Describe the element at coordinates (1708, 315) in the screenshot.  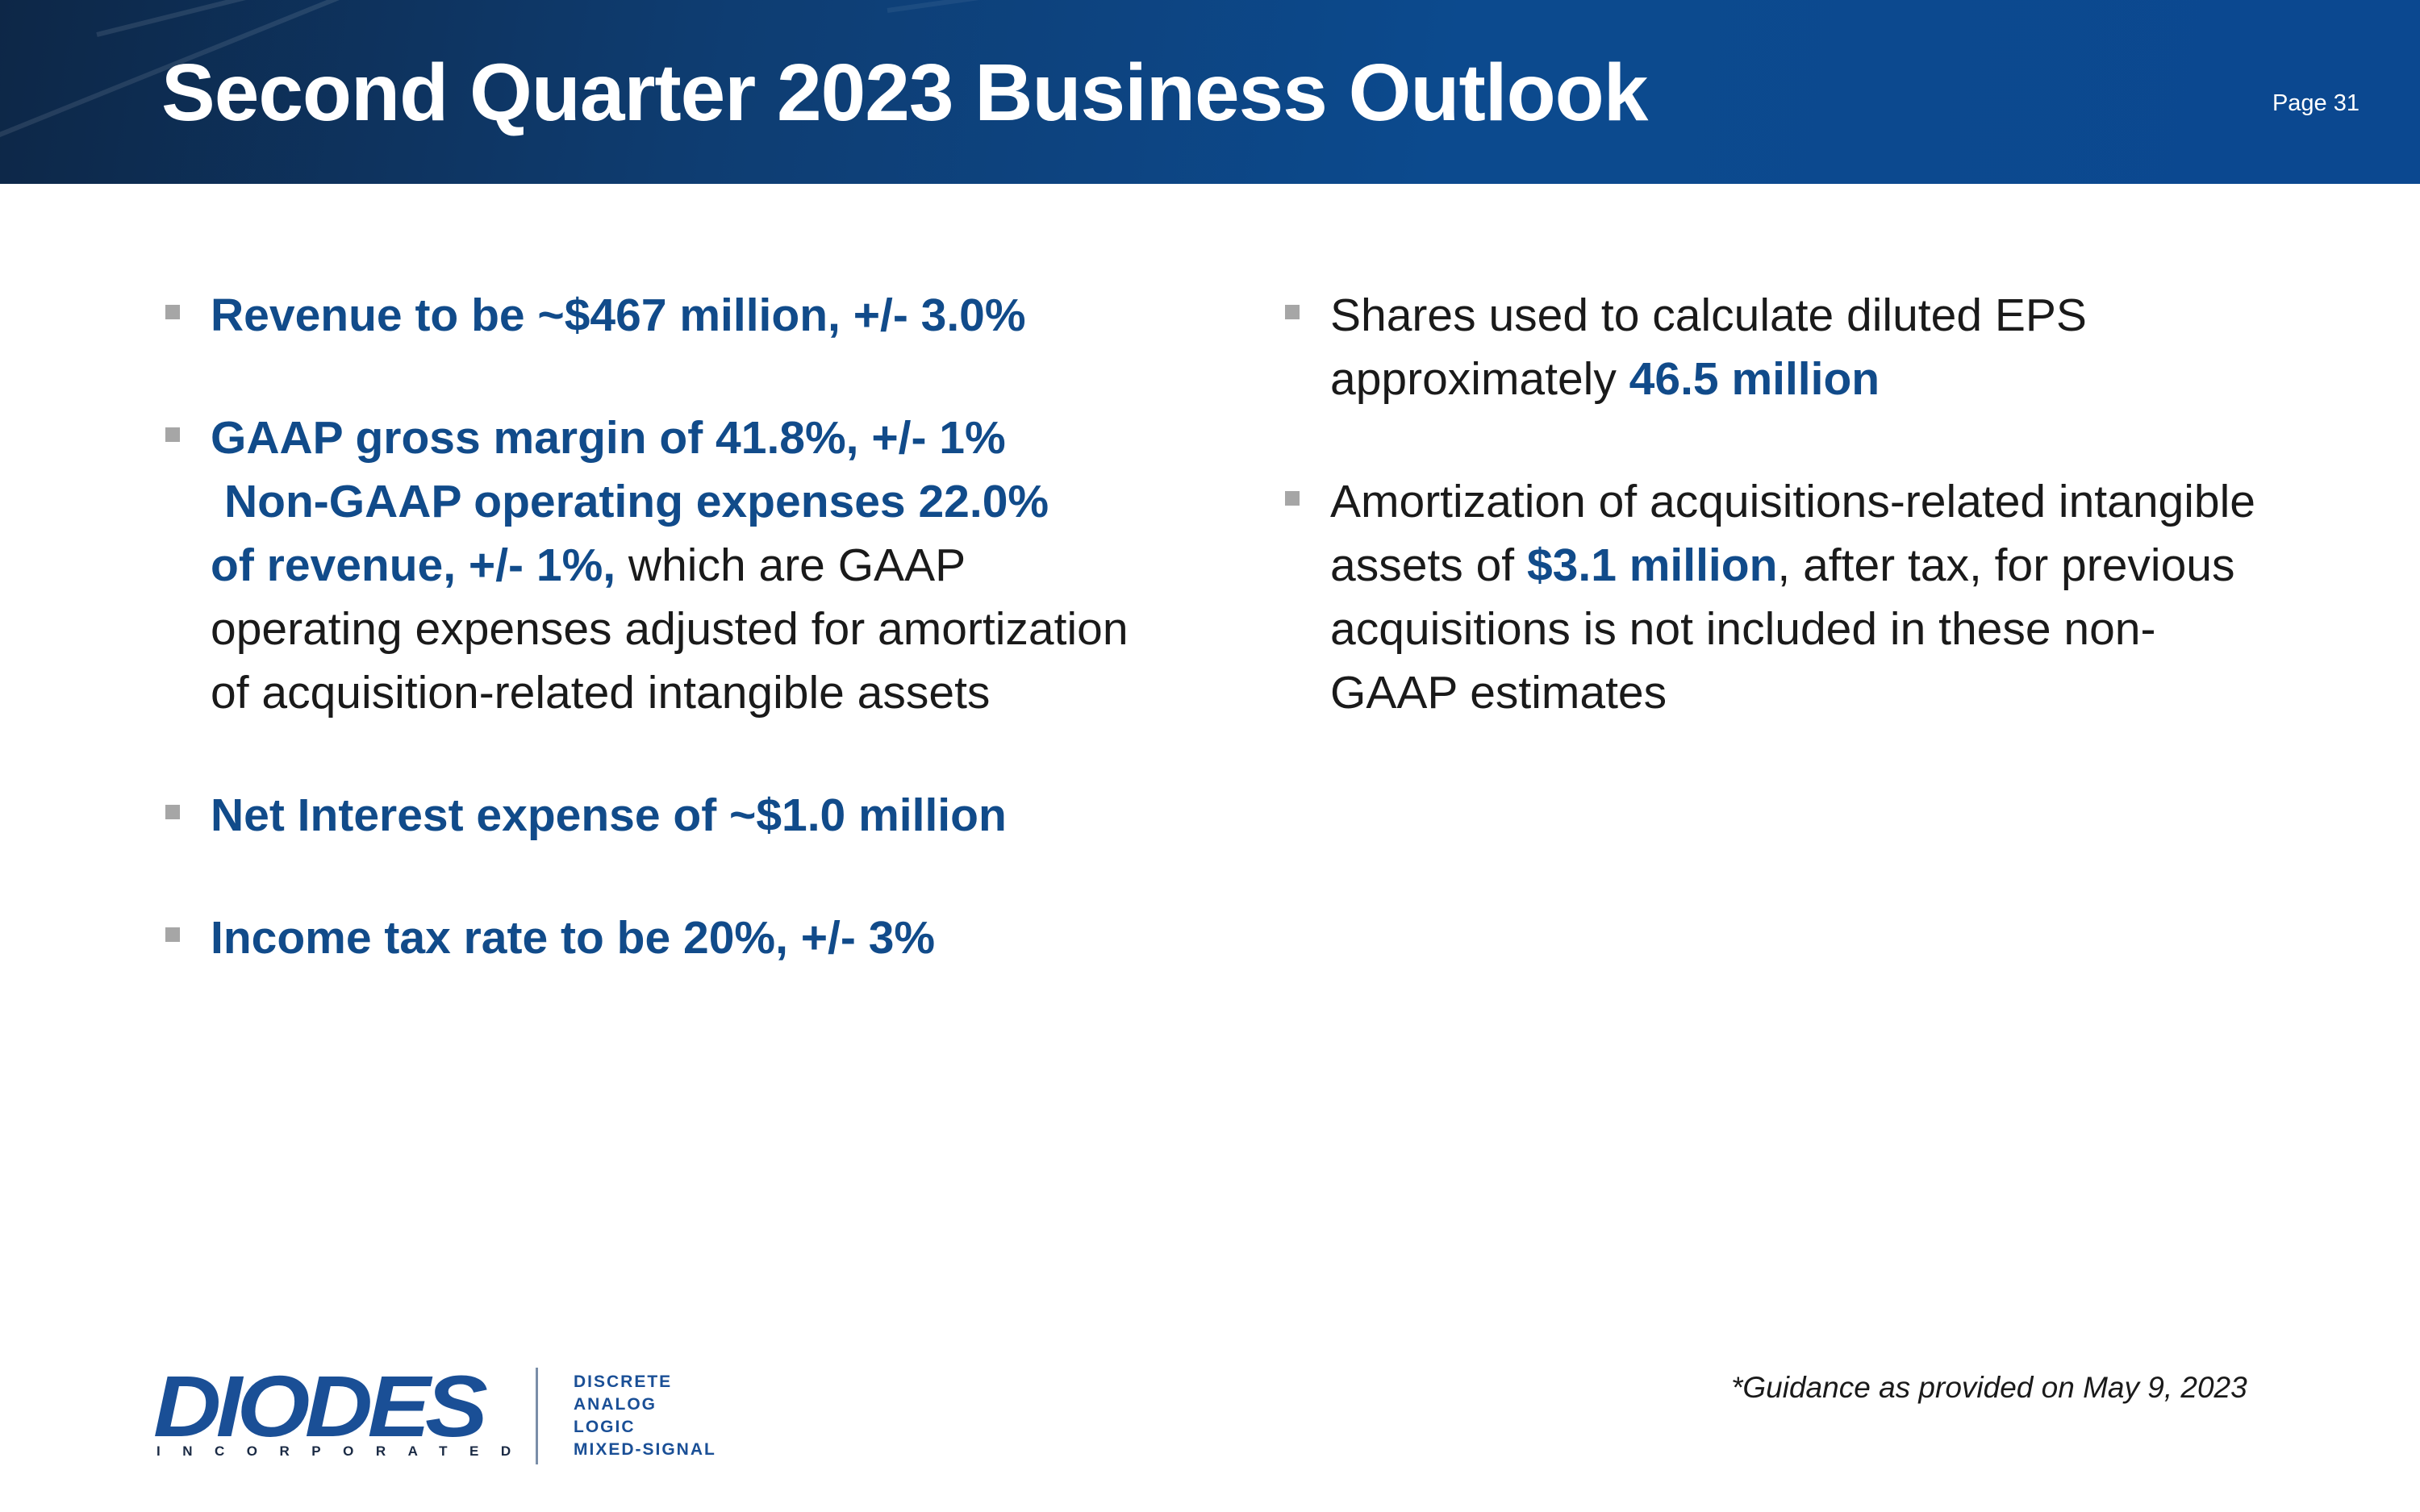
I see `shares-text: Shares used to calculate diluted EPS` at that location.